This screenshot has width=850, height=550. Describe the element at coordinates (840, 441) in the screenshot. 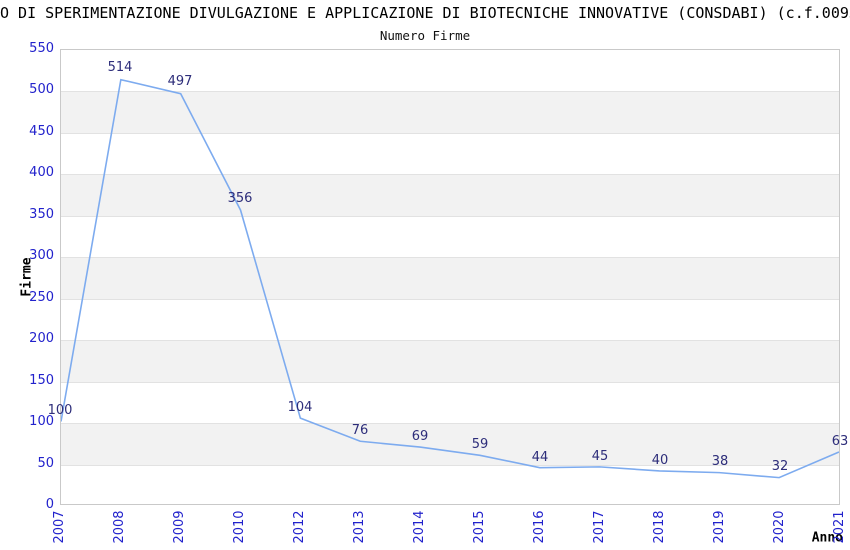

I see `data-label: 63` at that location.